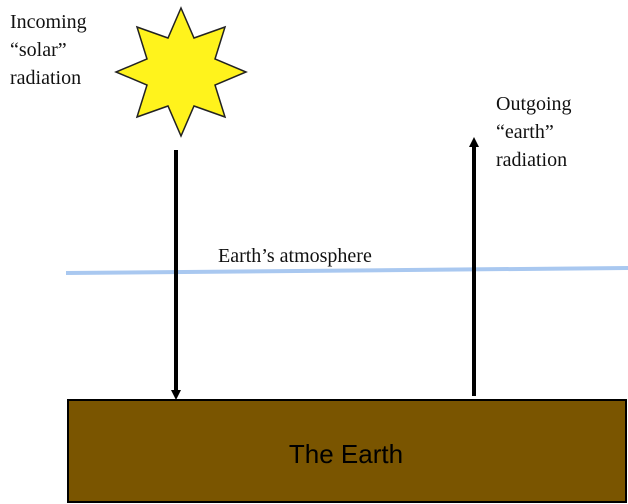 The image size is (628, 504). I want to click on earth-label: The Earth, so click(346, 454).